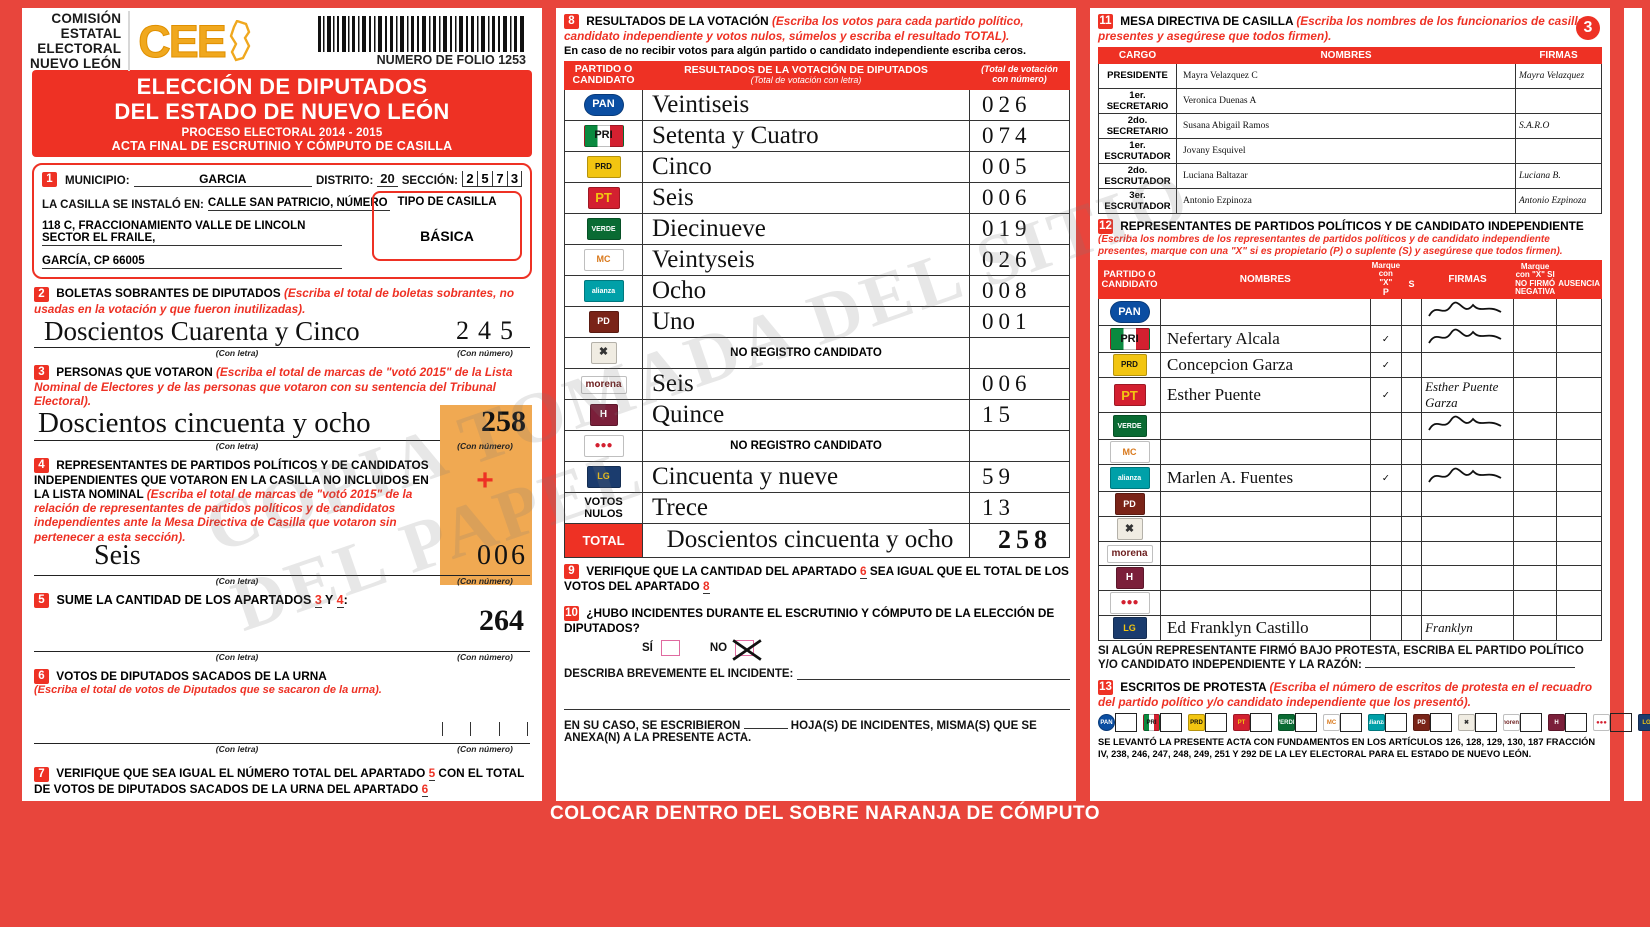  I want to click on mesa-row-firma: Antonio Ezpinoza, so click(1558, 200).